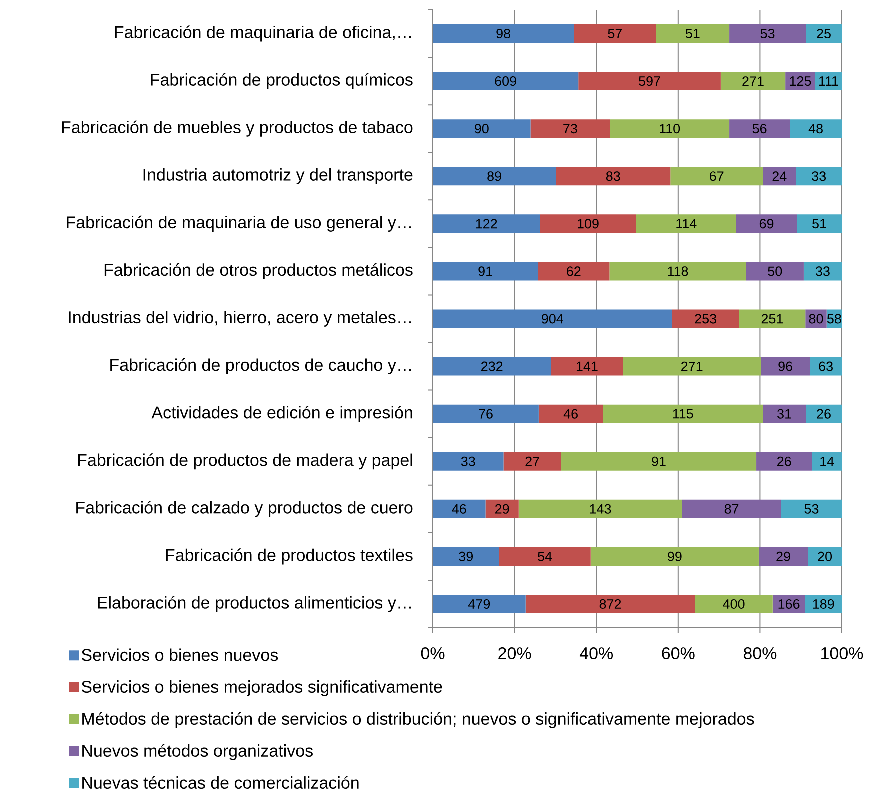 The width and height of the screenshot is (873, 795). I want to click on annotation: 253, so click(705, 319).